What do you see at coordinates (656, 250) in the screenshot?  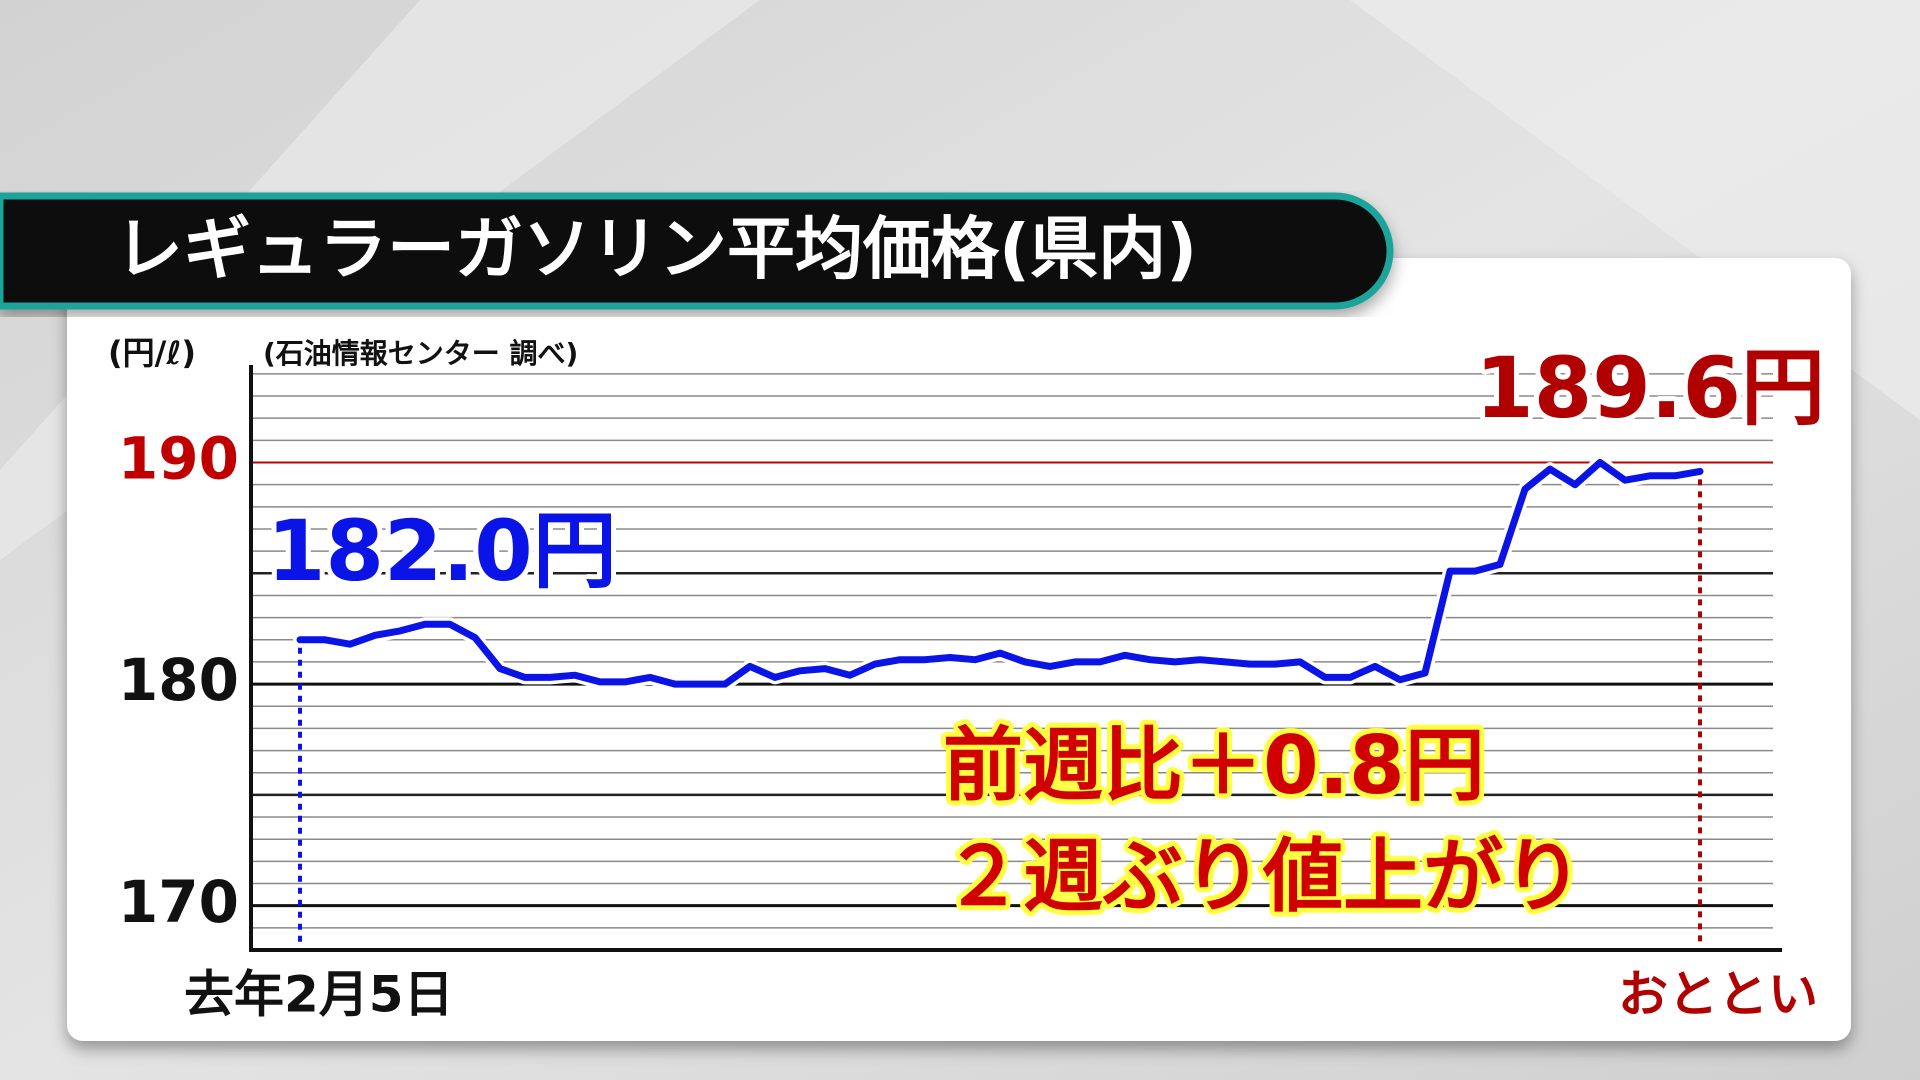 I see `chart-title: レギュラーガソリン平均価格(県内)` at bounding box center [656, 250].